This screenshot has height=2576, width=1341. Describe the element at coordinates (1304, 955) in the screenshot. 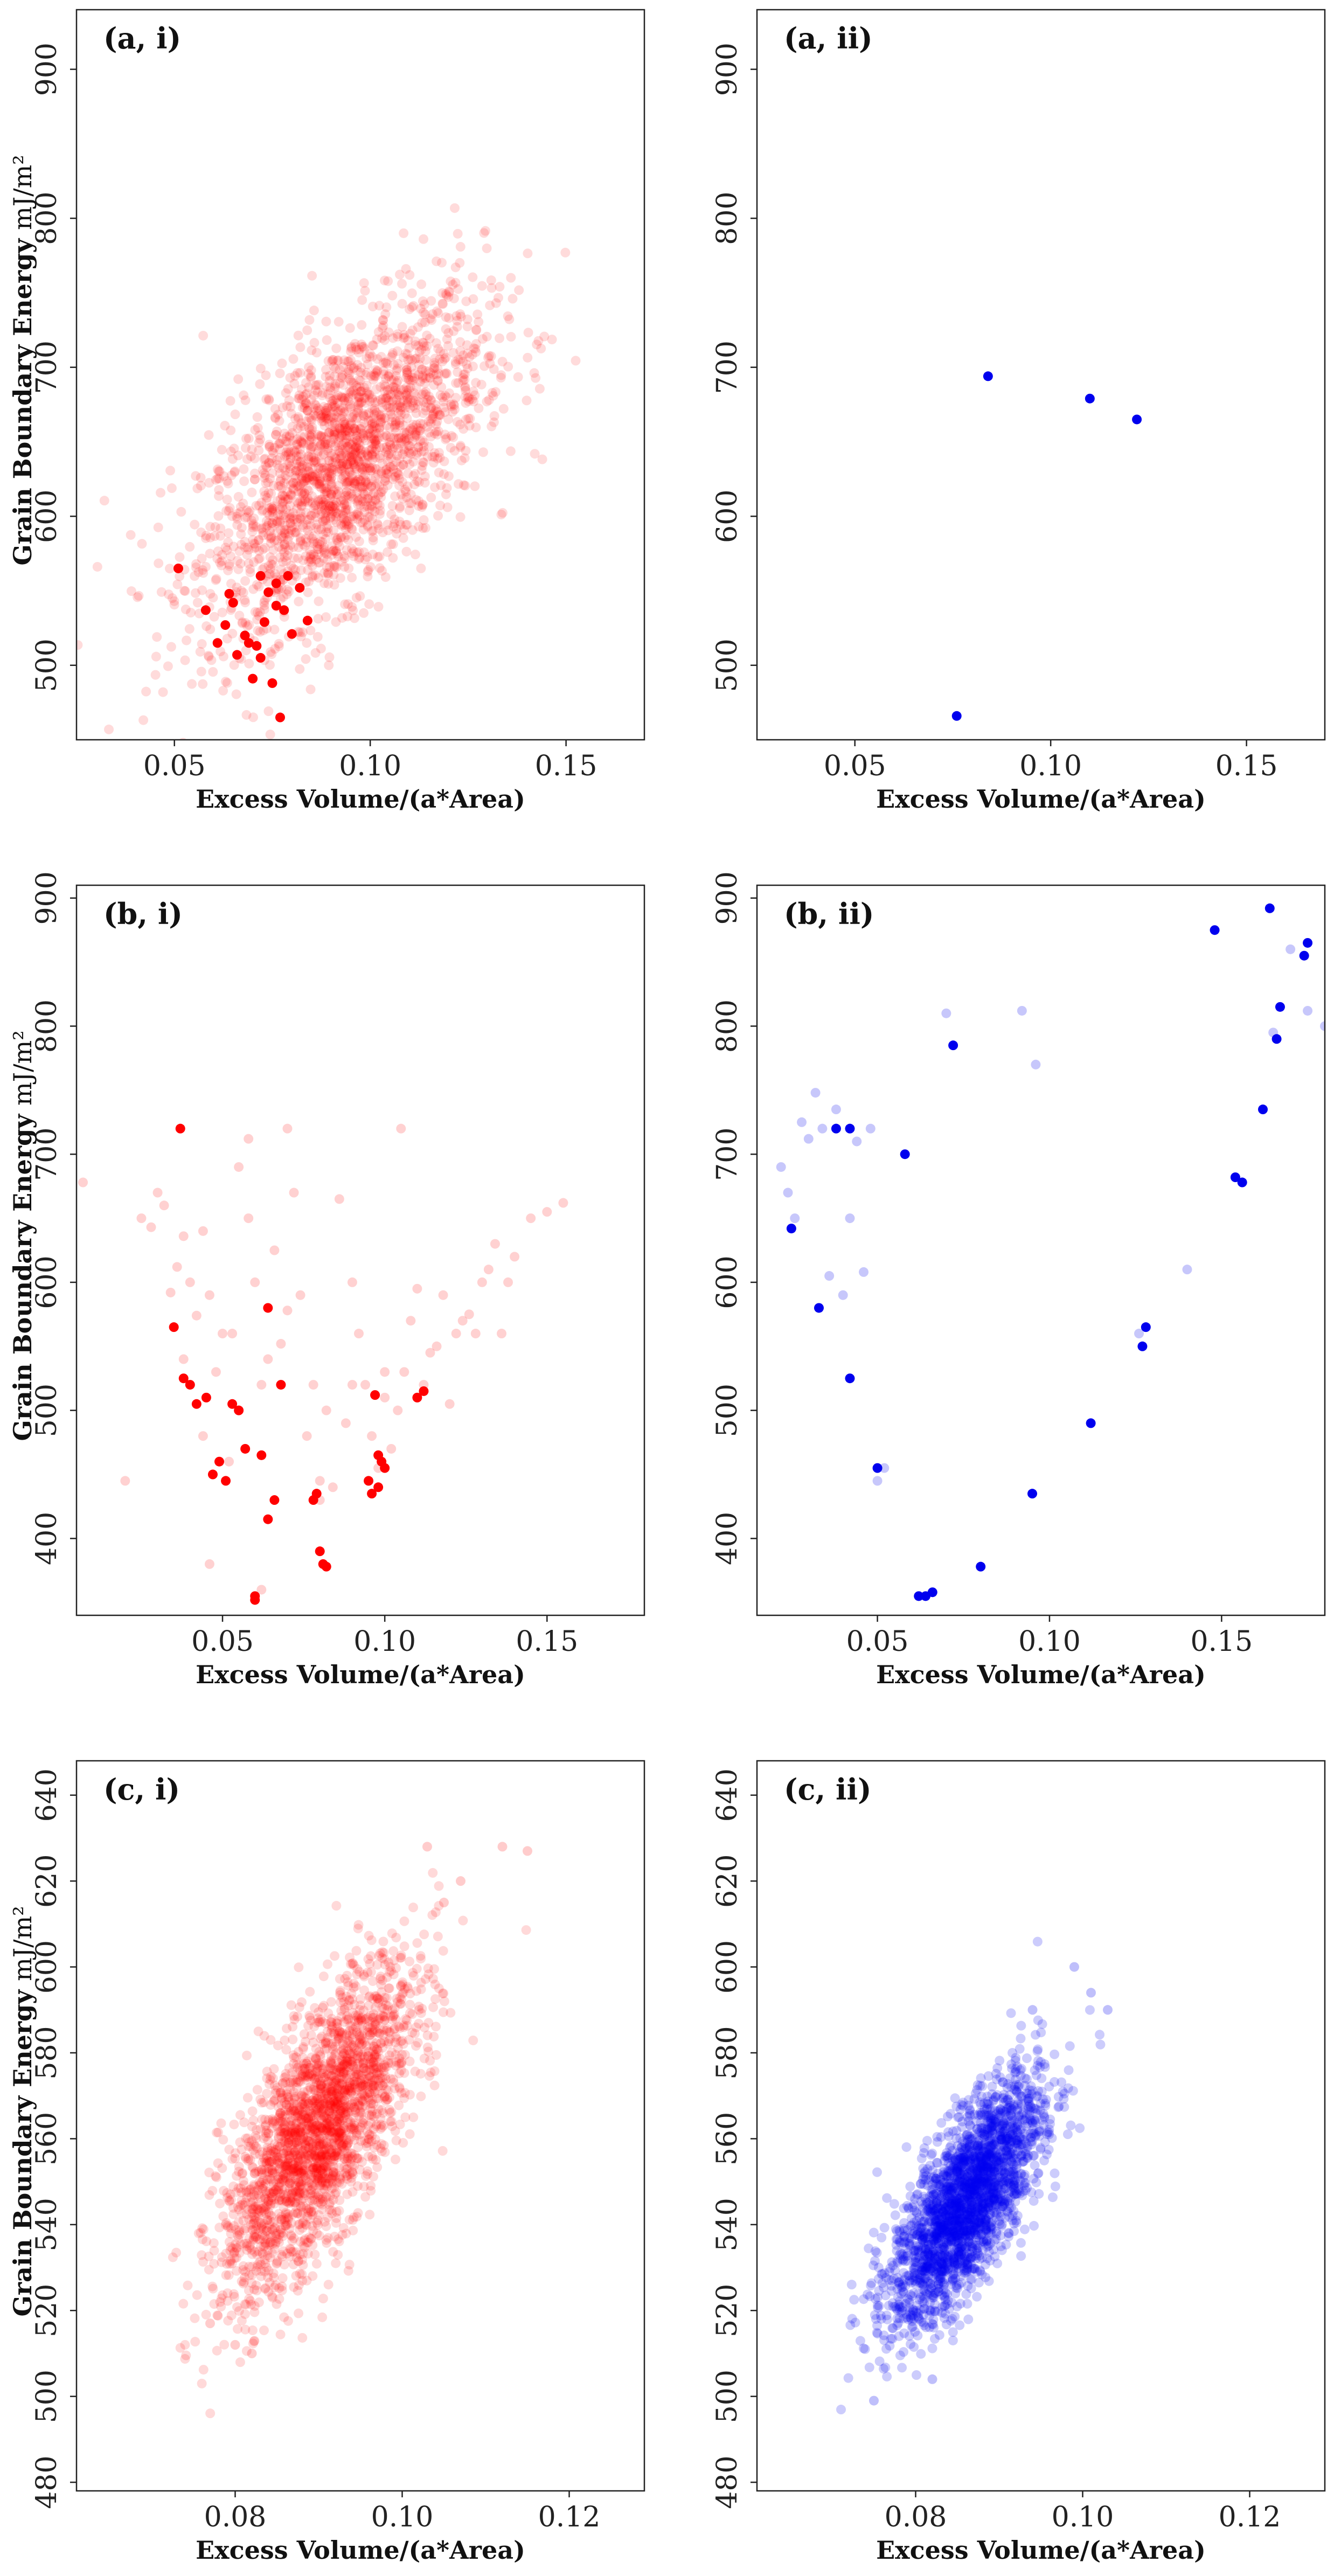

I see `data-point-solid` at that location.